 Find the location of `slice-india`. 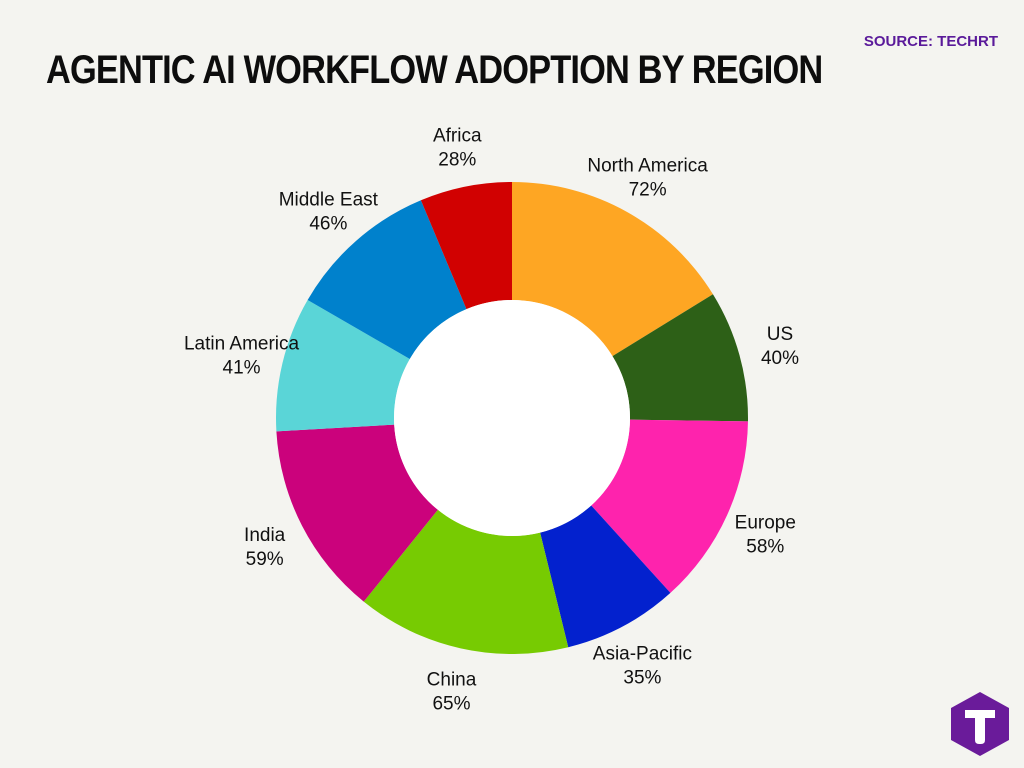

slice-india is located at coordinates (357, 513).